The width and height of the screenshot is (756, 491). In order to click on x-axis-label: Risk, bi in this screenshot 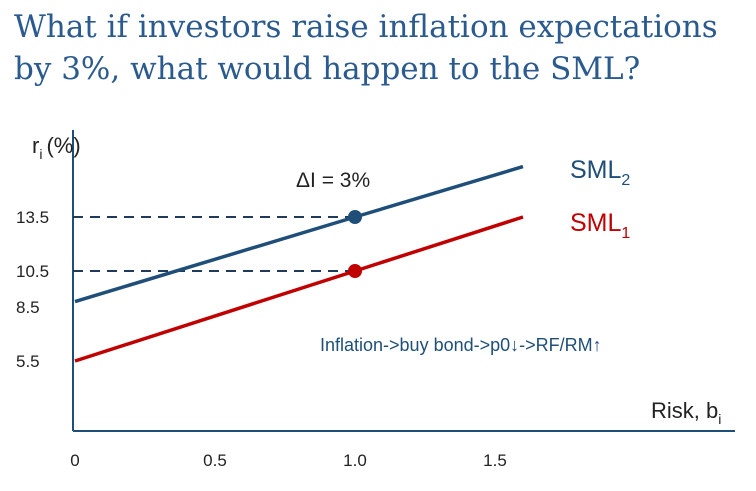, I will do `click(686, 412)`.